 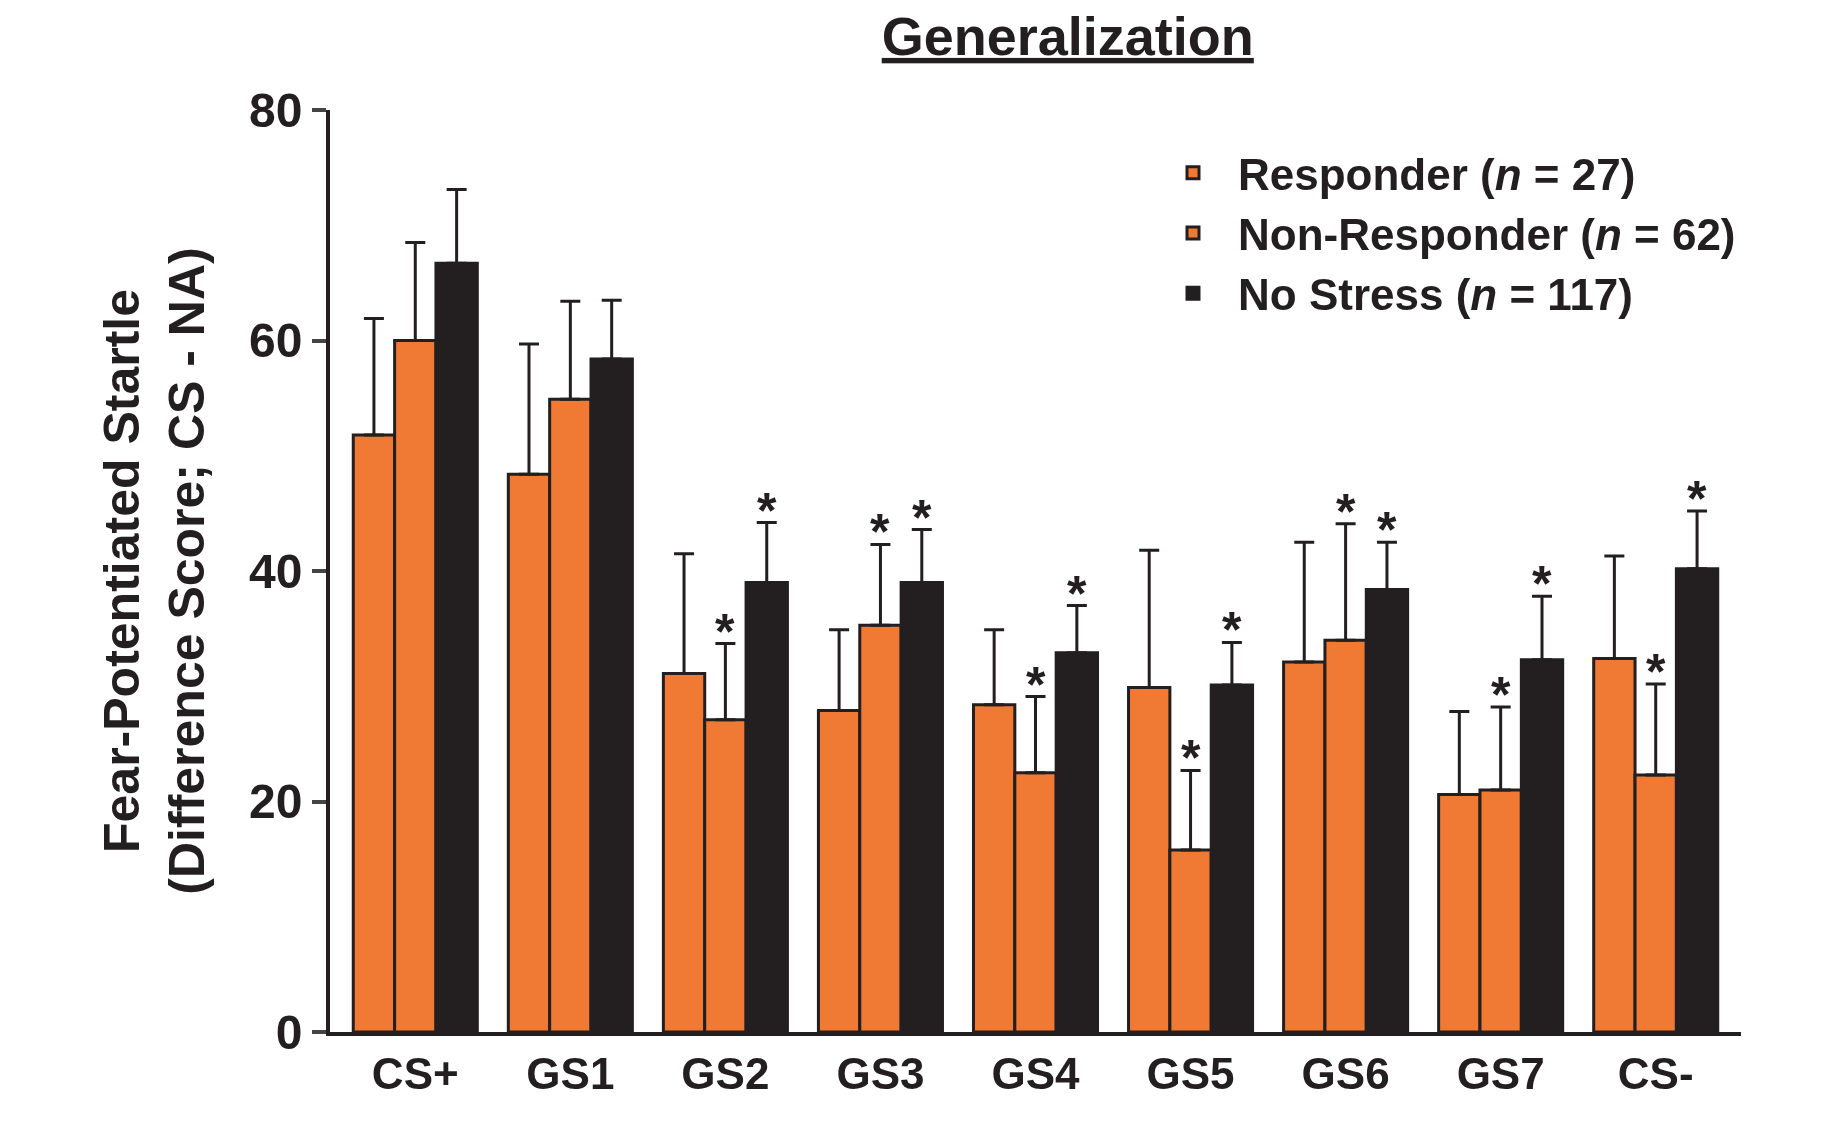 What do you see at coordinates (1345, 1073) in the screenshot?
I see `x-tick-label: GS6` at bounding box center [1345, 1073].